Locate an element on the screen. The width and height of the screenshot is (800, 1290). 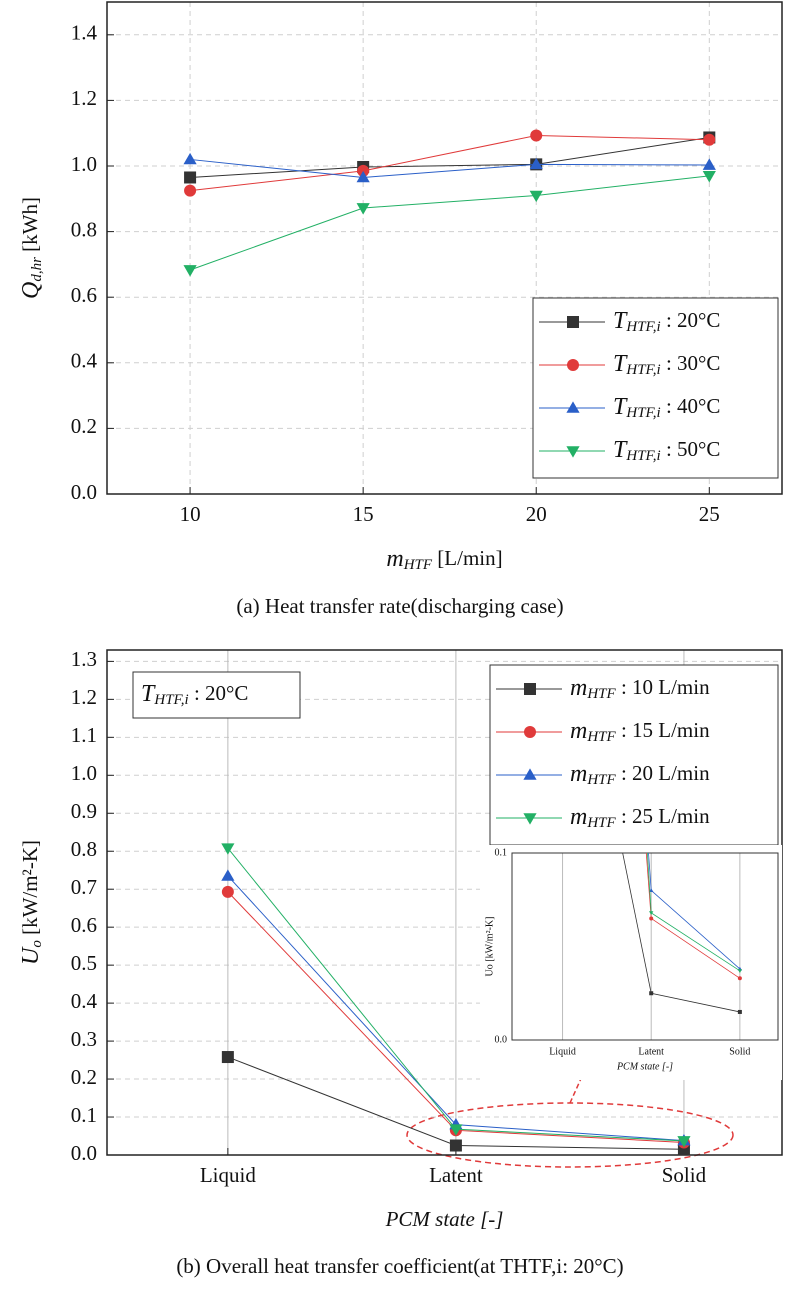
y-tick-label: 1.4 is located at coordinates (84, 33).